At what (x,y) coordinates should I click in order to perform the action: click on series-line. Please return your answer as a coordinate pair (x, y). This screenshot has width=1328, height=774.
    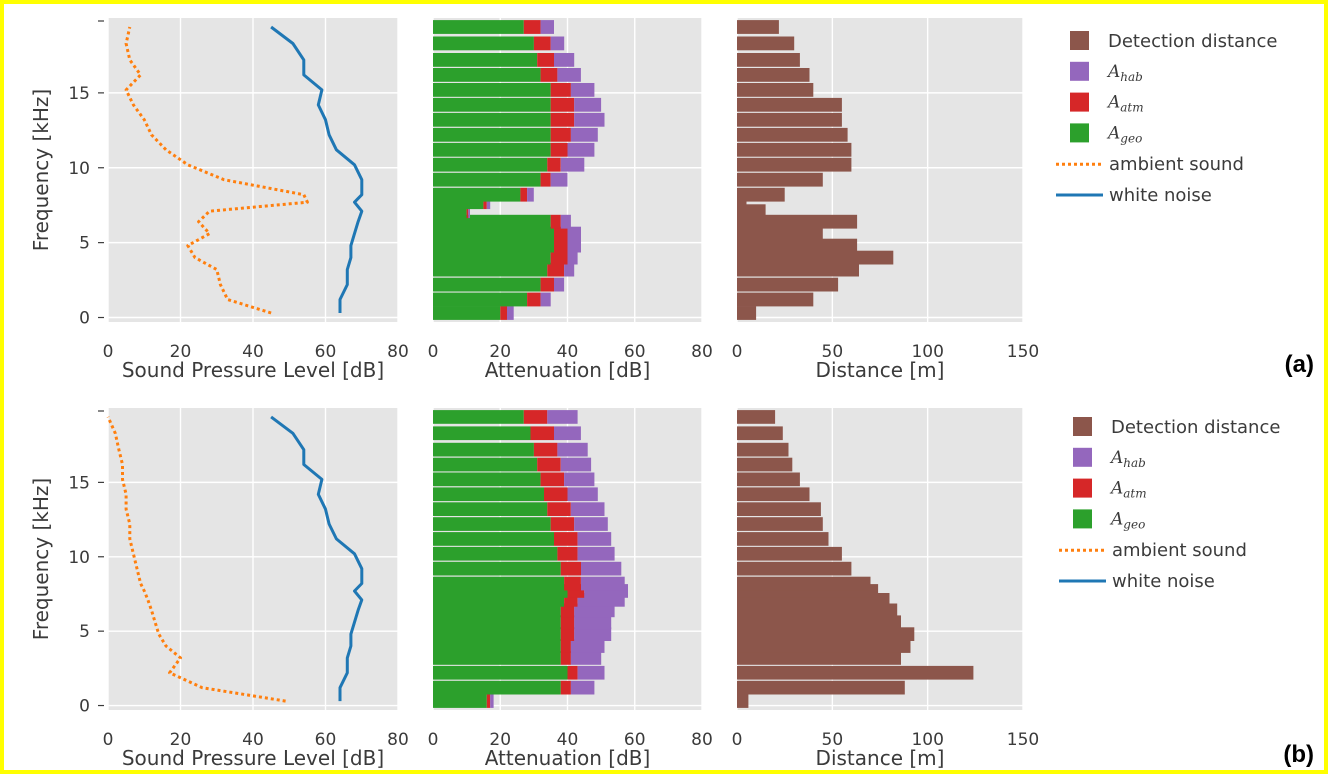
    Looking at the image, I should click on (216, 170).